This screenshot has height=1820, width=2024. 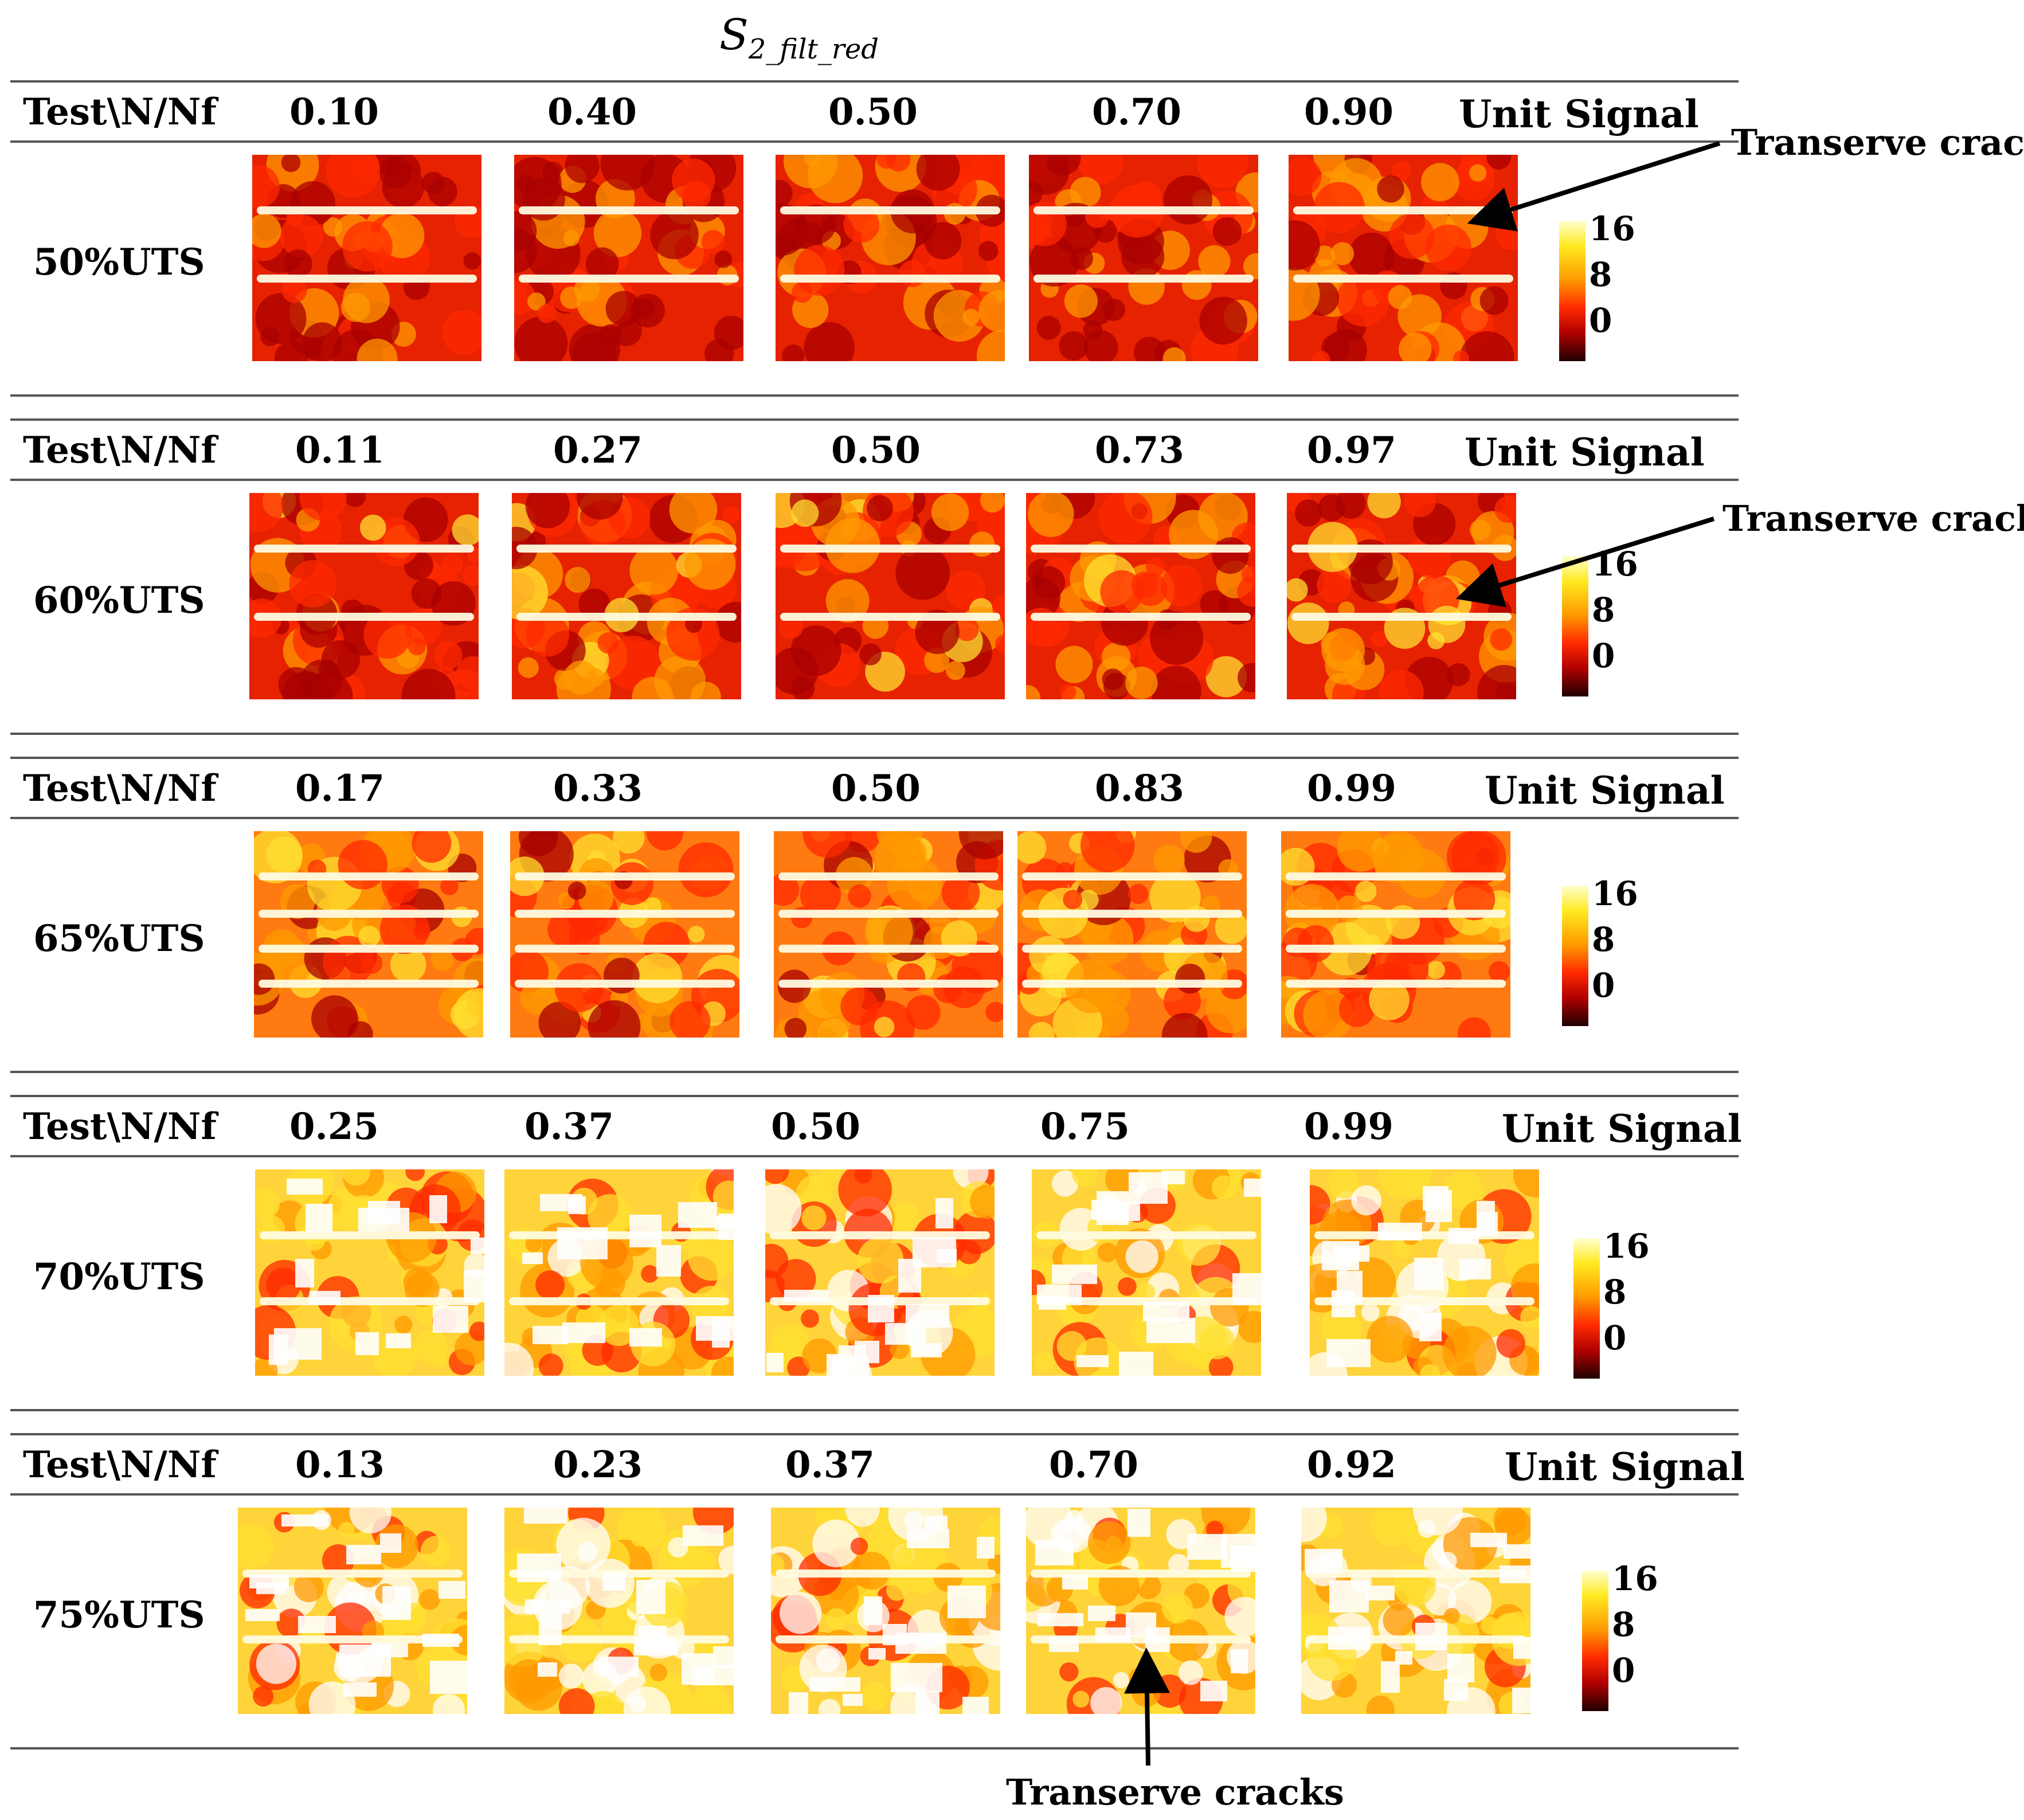 What do you see at coordinates (592, 113) in the screenshot?
I see `cycle-ratio-2: 0.40` at bounding box center [592, 113].